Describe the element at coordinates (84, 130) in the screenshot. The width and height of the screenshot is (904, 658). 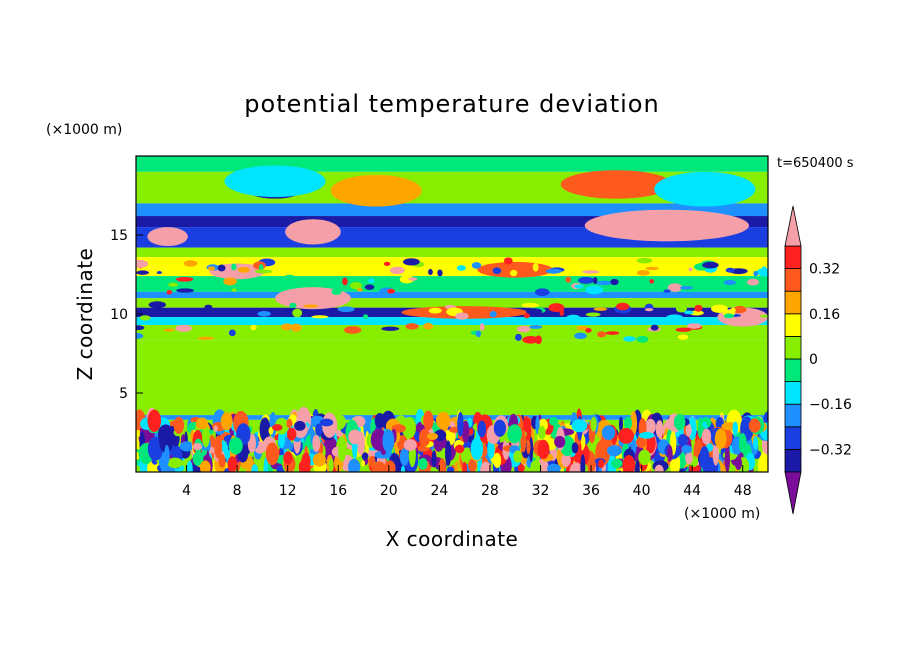
I see `y-axis-unit: (×1000 m)` at that location.